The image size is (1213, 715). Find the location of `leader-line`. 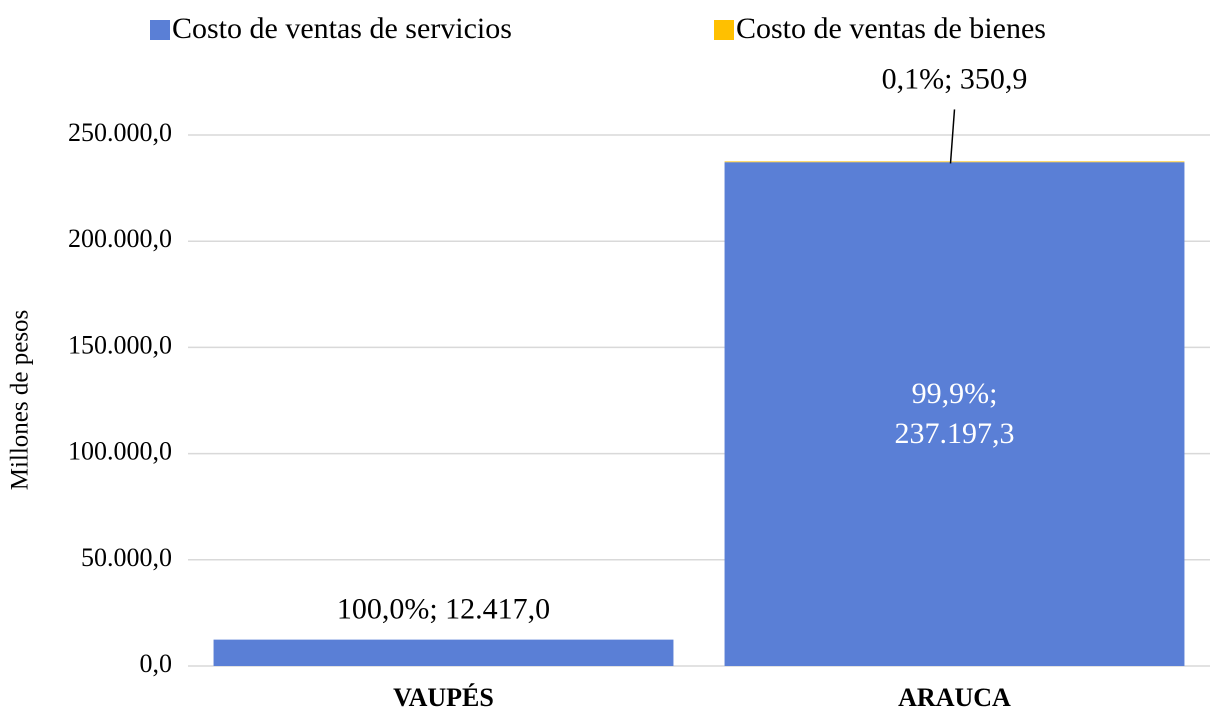

leader-line is located at coordinates (952, 136).